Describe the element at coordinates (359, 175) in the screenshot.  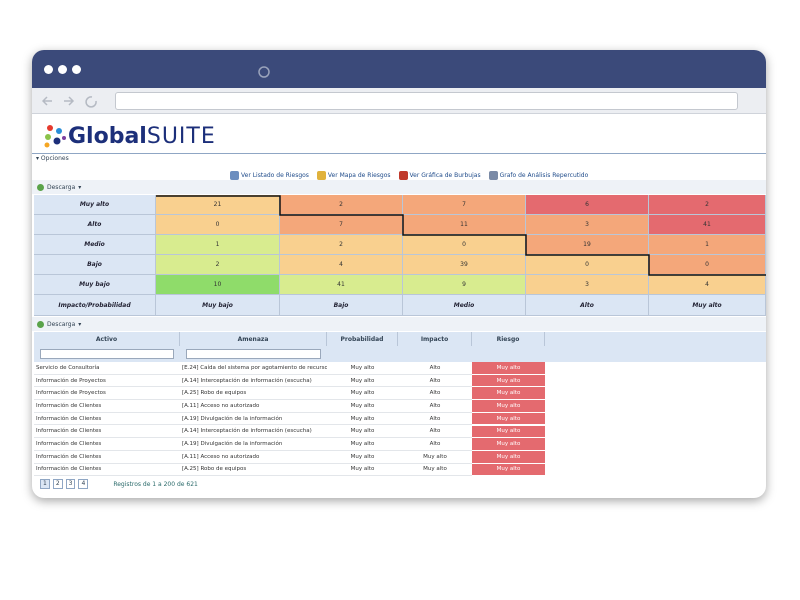
I see `link-text: Ver Mapa de Riesgos` at that location.